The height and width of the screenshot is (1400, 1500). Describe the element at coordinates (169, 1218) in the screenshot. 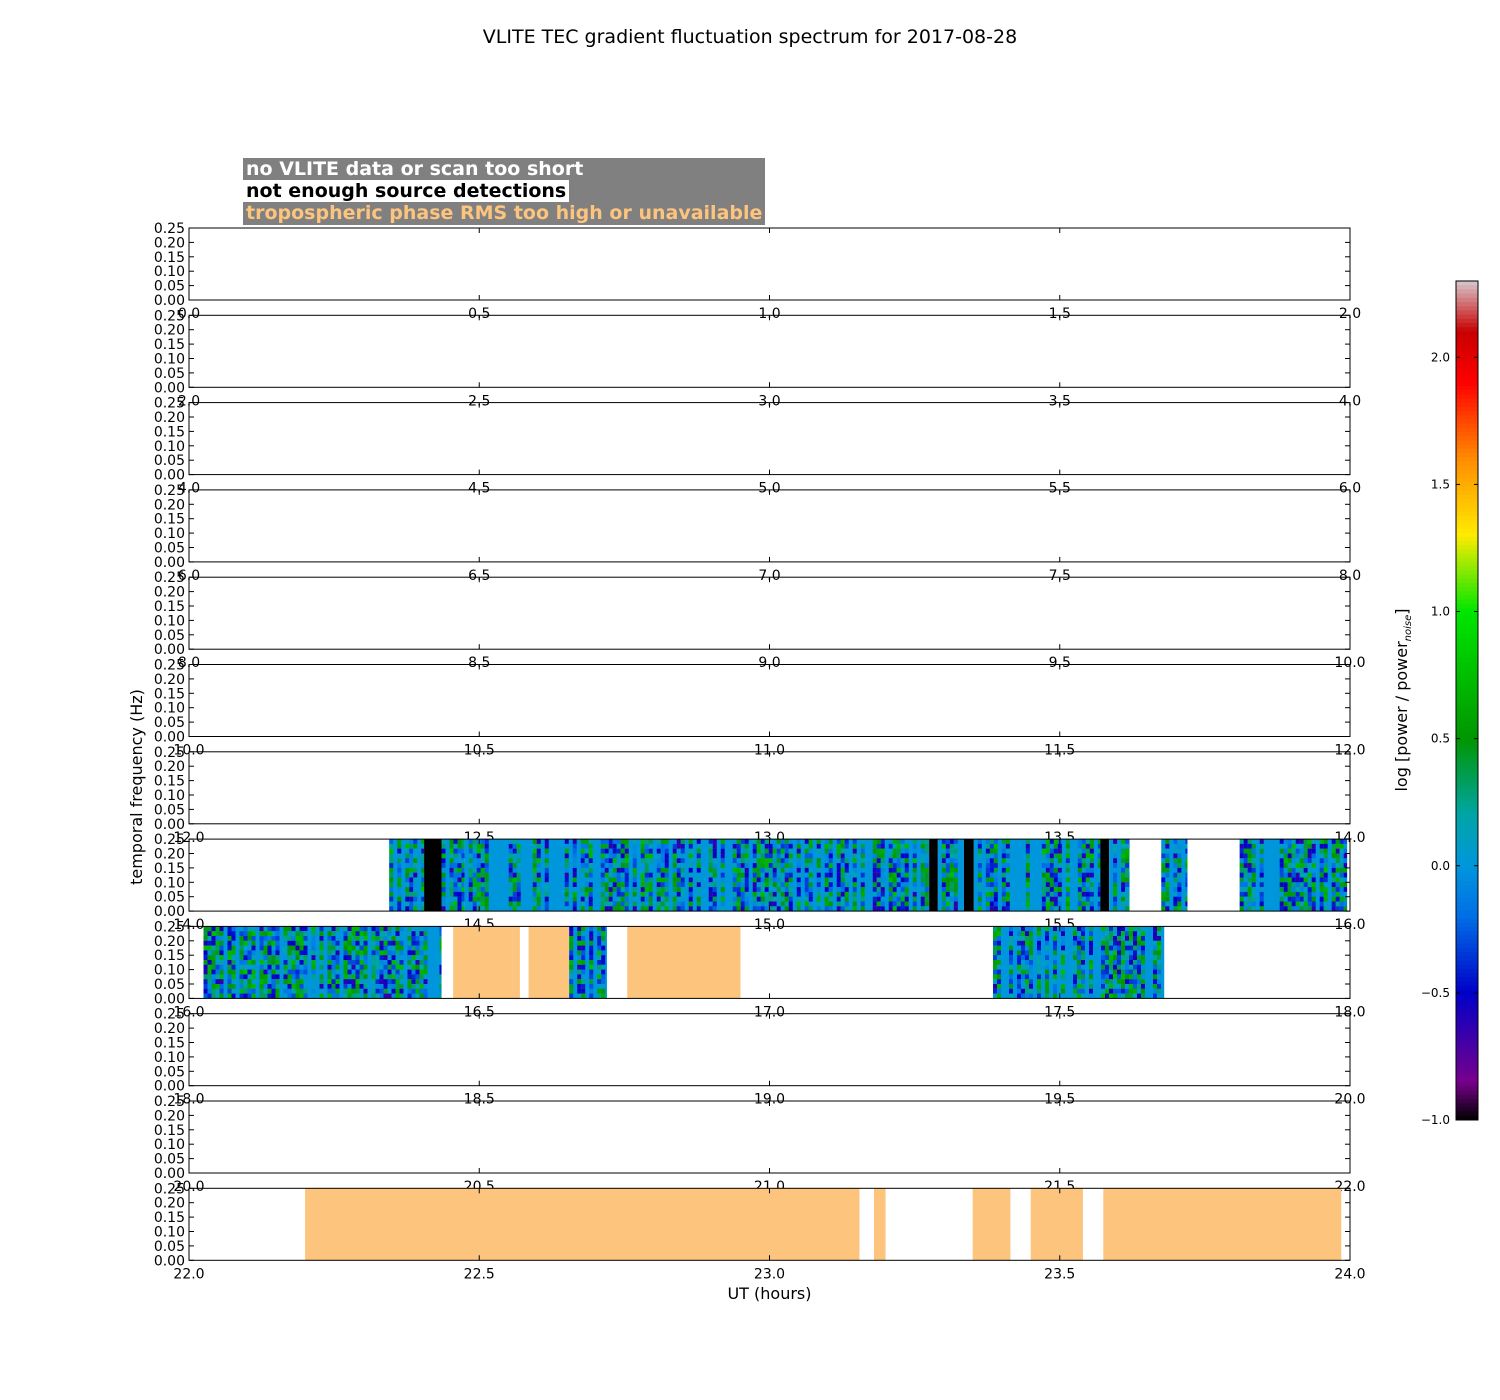

I see `y-tick-label: 0.15` at that location.